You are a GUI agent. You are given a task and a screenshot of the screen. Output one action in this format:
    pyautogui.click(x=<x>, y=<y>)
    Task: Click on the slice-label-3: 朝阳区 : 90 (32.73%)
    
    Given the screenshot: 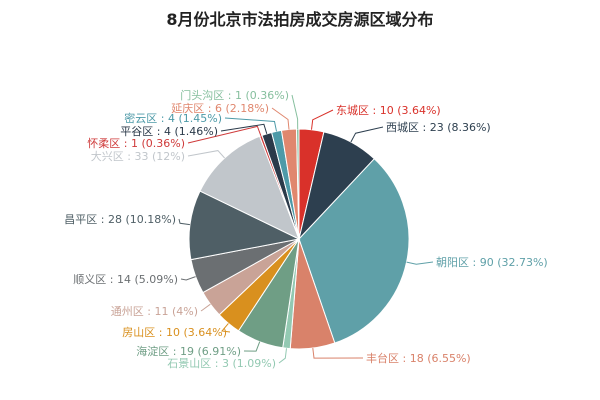 What is the action you would take?
    pyautogui.click(x=492, y=262)
    